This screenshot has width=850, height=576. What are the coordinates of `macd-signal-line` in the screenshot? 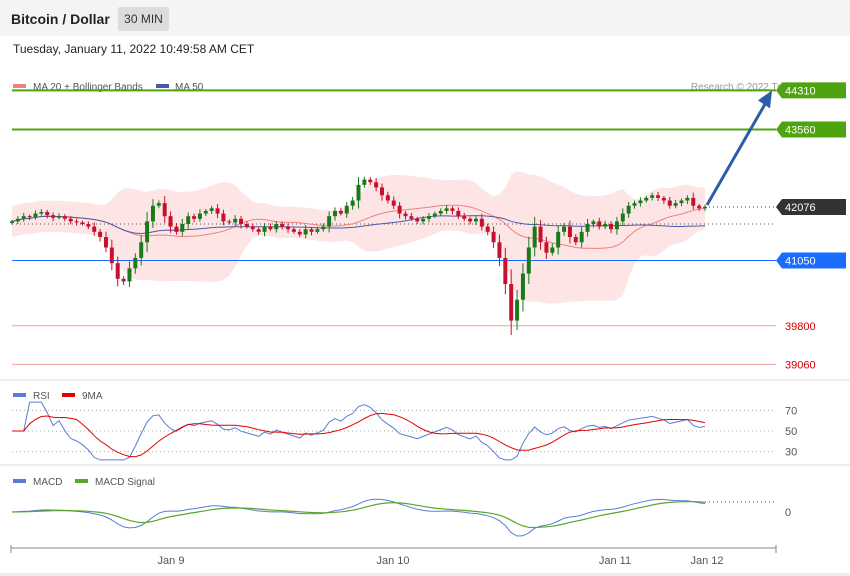 It's located at (358, 515).